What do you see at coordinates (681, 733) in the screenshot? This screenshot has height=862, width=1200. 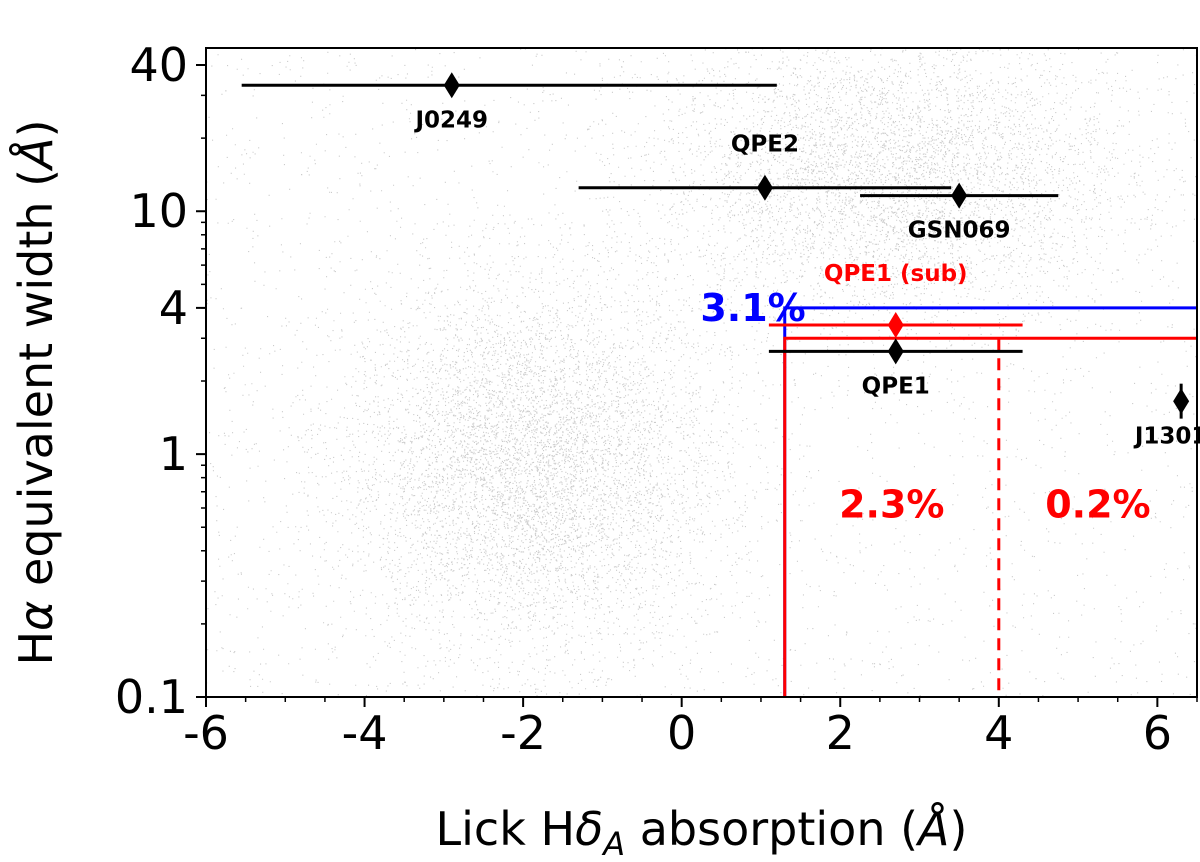 I see `x-tick-label: 0` at bounding box center [681, 733].